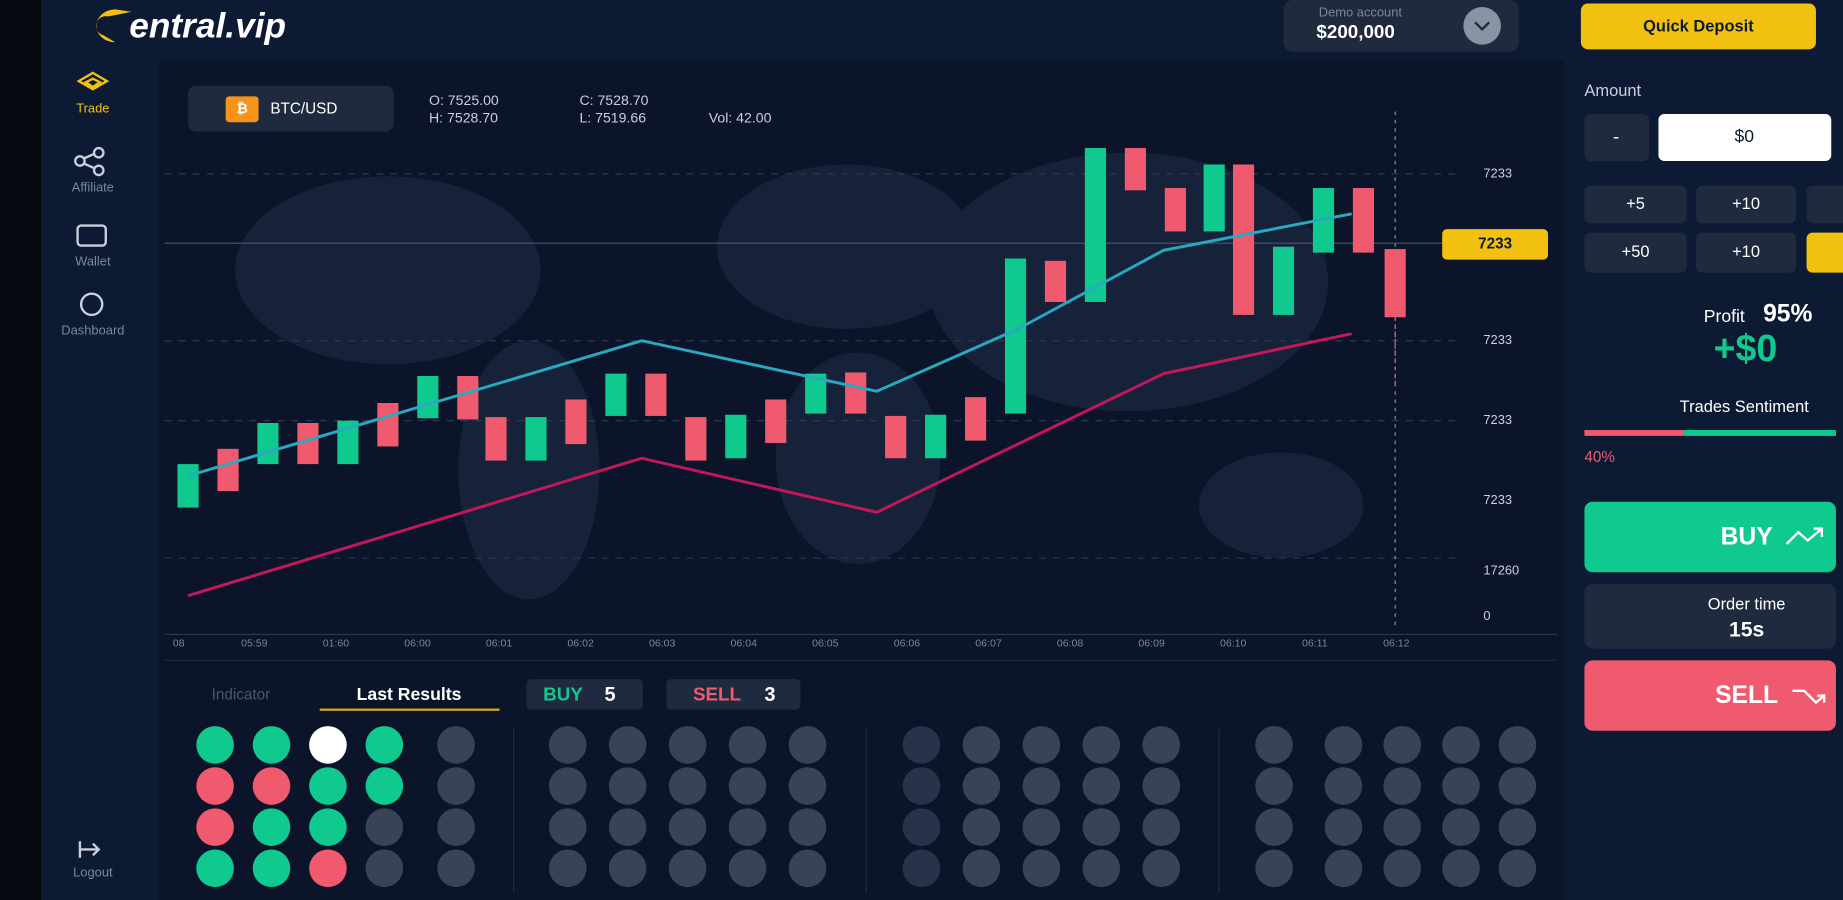  What do you see at coordinates (612, 117) in the screenshot?
I see `low: L: 7519.66` at bounding box center [612, 117].